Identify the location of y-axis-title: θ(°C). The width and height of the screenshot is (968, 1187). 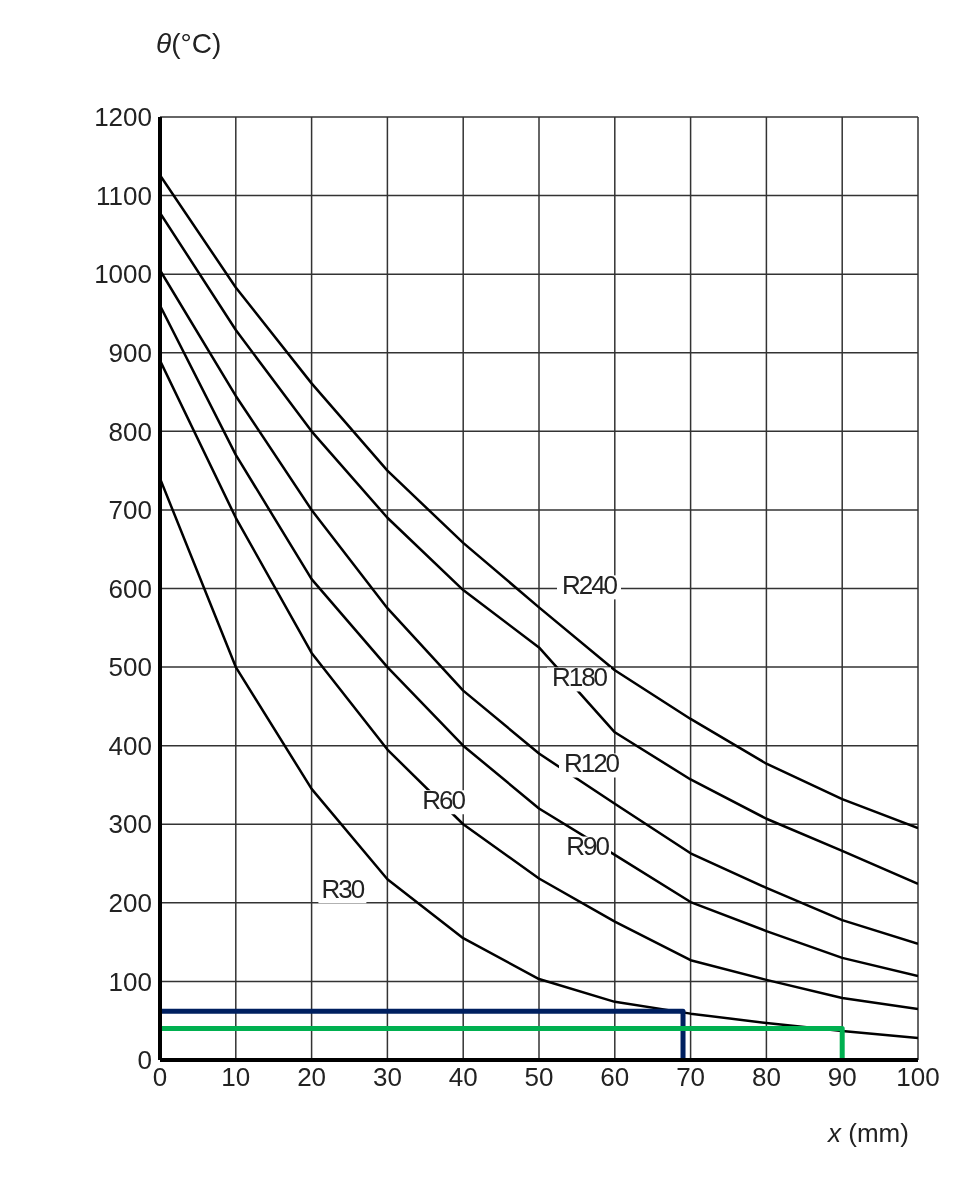
(189, 44).